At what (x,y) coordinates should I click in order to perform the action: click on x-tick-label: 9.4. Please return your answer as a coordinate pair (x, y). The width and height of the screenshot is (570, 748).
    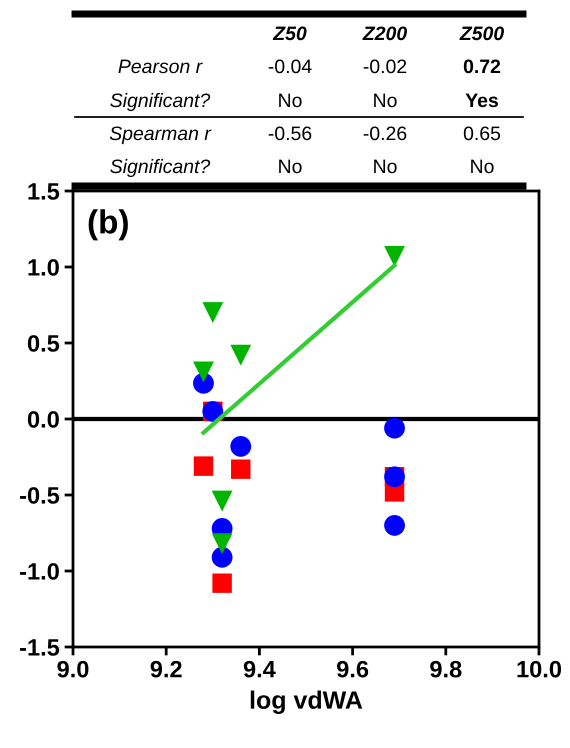
    Looking at the image, I should click on (260, 669).